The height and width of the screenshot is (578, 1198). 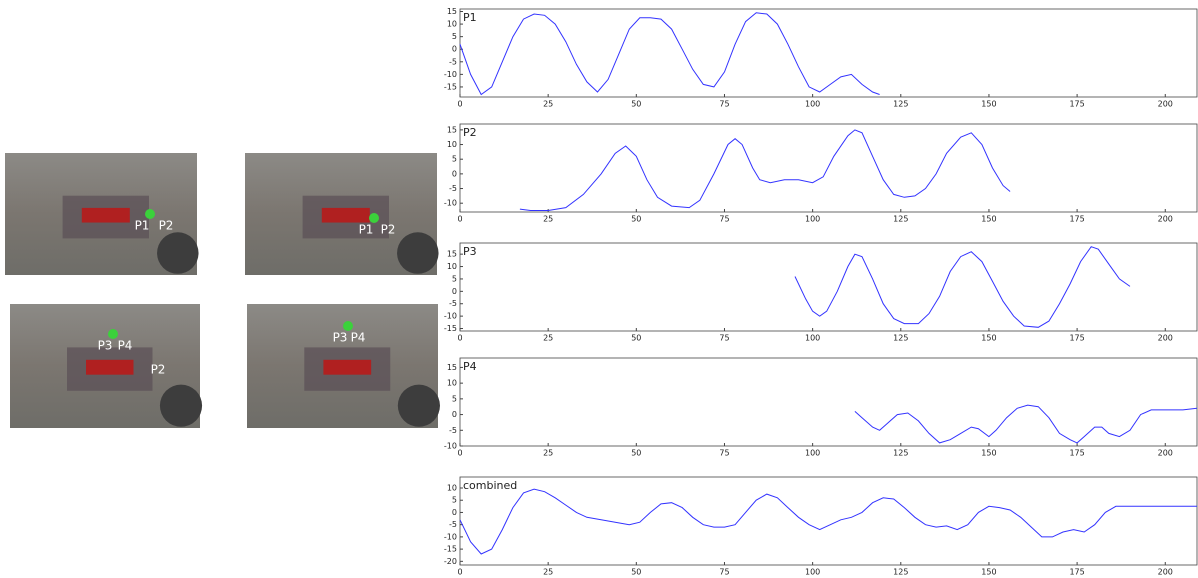 I want to click on video-frame: P3 P4, so click(x=343, y=366).